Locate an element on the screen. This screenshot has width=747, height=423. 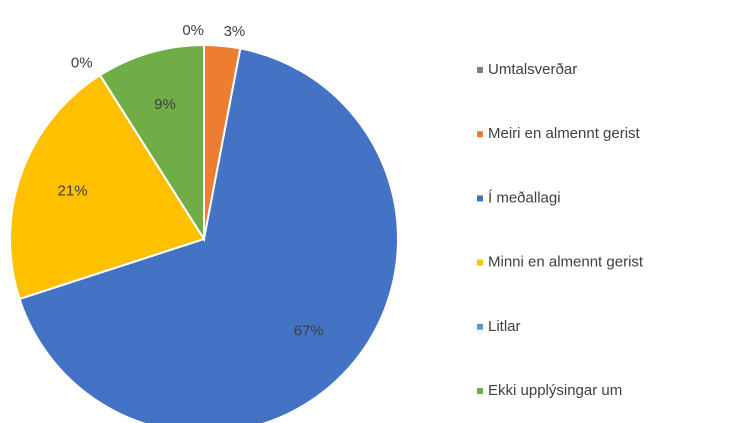
data-label: 3% is located at coordinates (235, 31).